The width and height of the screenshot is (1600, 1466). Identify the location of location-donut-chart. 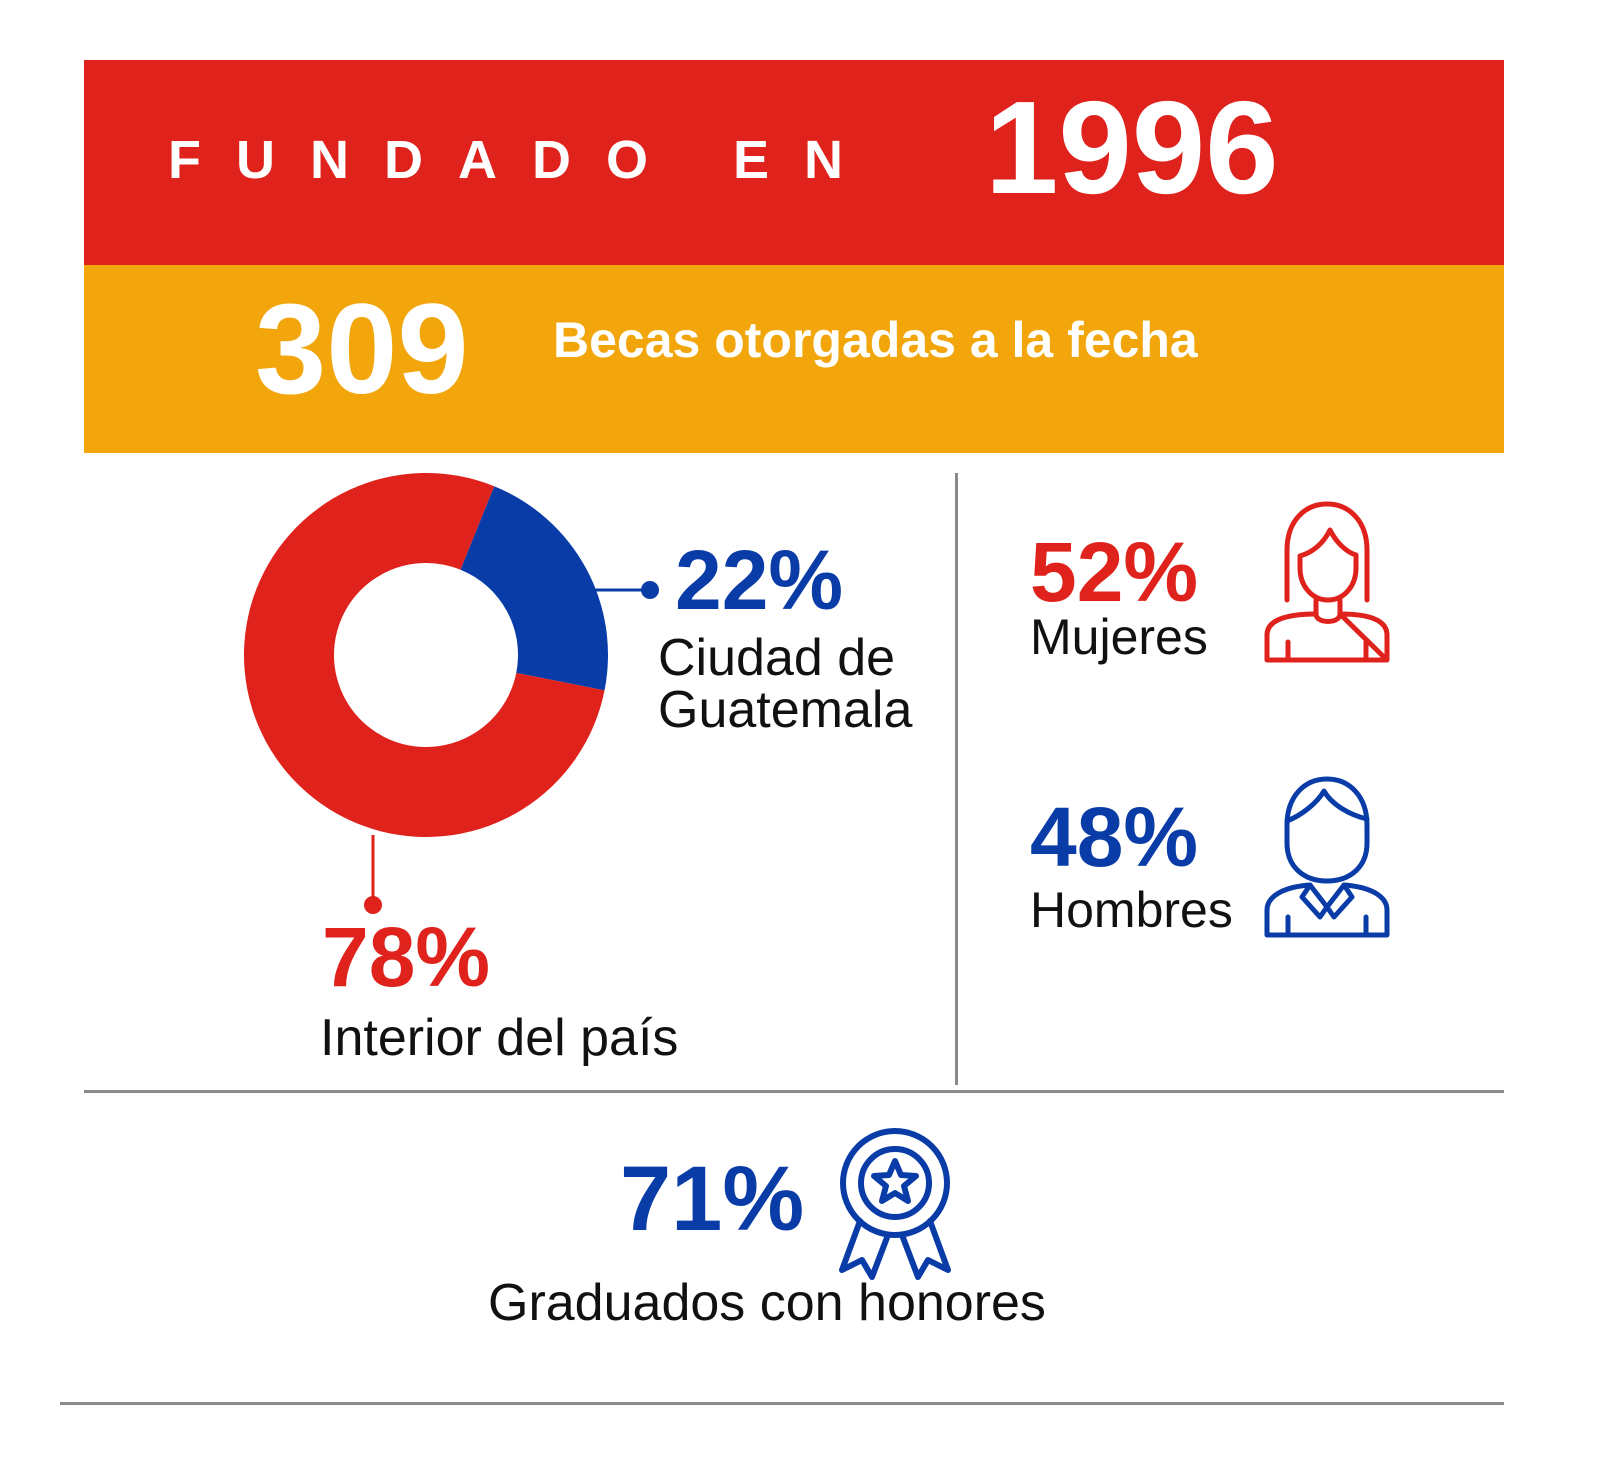
(451, 693).